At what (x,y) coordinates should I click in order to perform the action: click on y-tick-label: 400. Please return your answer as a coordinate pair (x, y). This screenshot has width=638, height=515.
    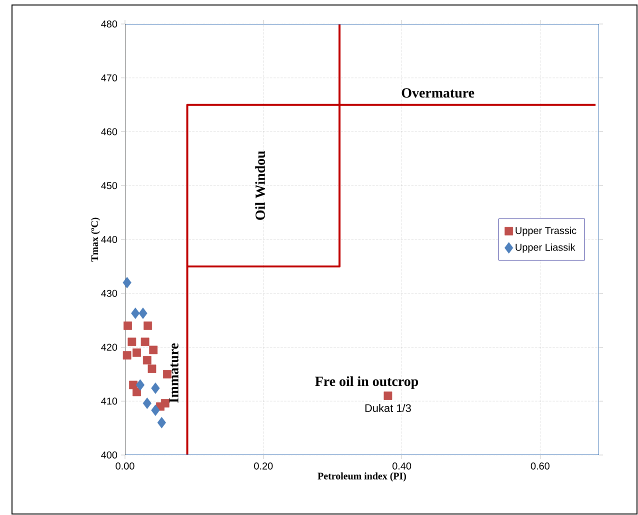
    Looking at the image, I should click on (109, 455).